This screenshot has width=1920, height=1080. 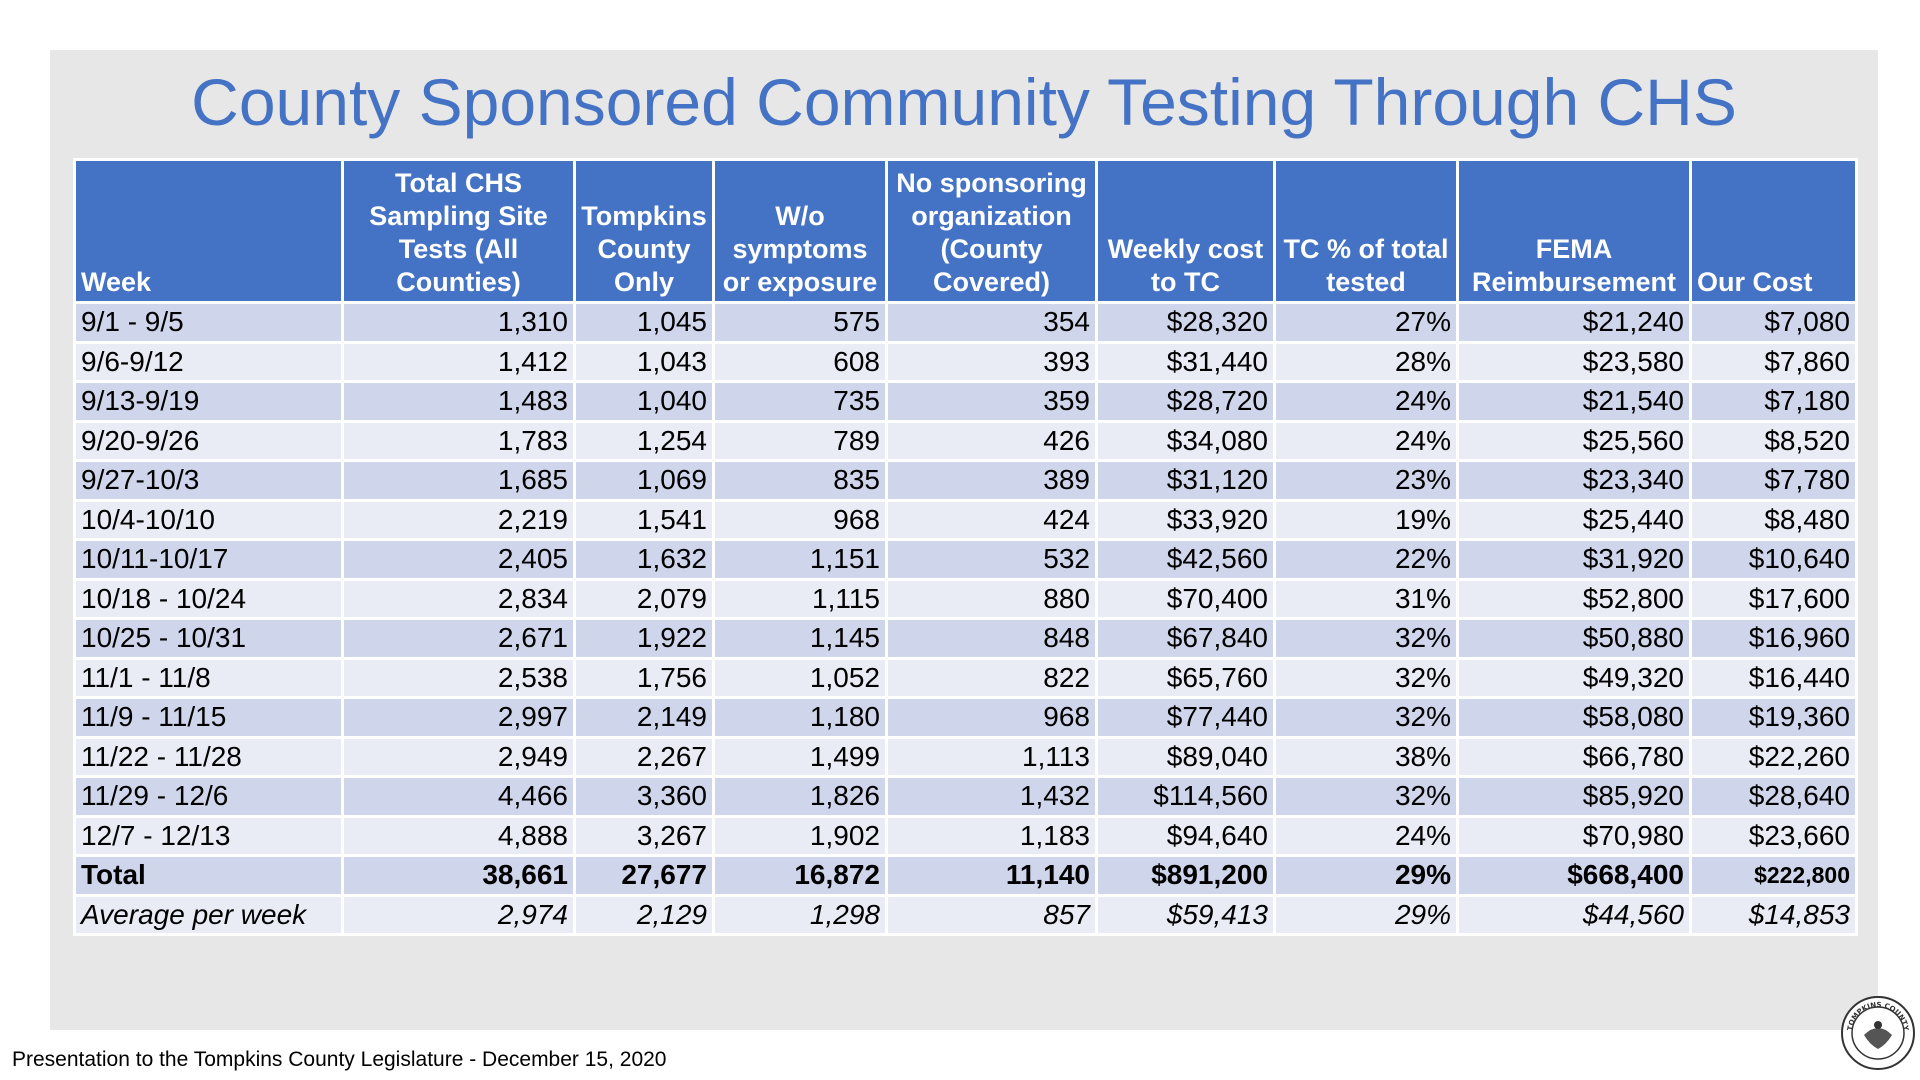 What do you see at coordinates (208, 440) in the screenshot?
I see `row-label-cell: 9/20-9/26` at bounding box center [208, 440].